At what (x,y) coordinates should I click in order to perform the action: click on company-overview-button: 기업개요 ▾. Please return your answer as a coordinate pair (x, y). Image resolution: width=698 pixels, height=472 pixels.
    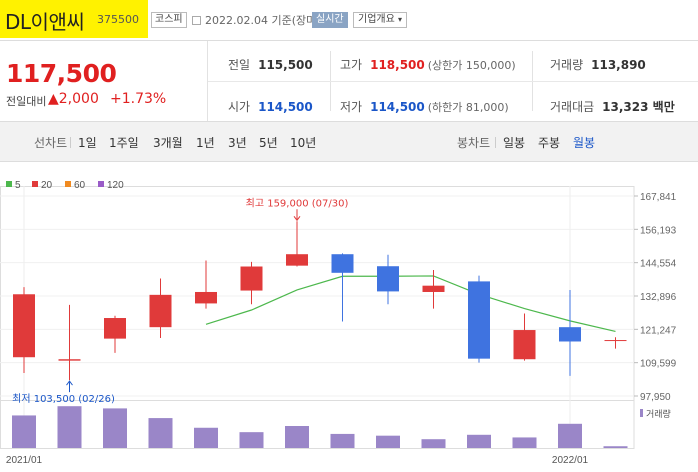
    Looking at the image, I should click on (380, 20).